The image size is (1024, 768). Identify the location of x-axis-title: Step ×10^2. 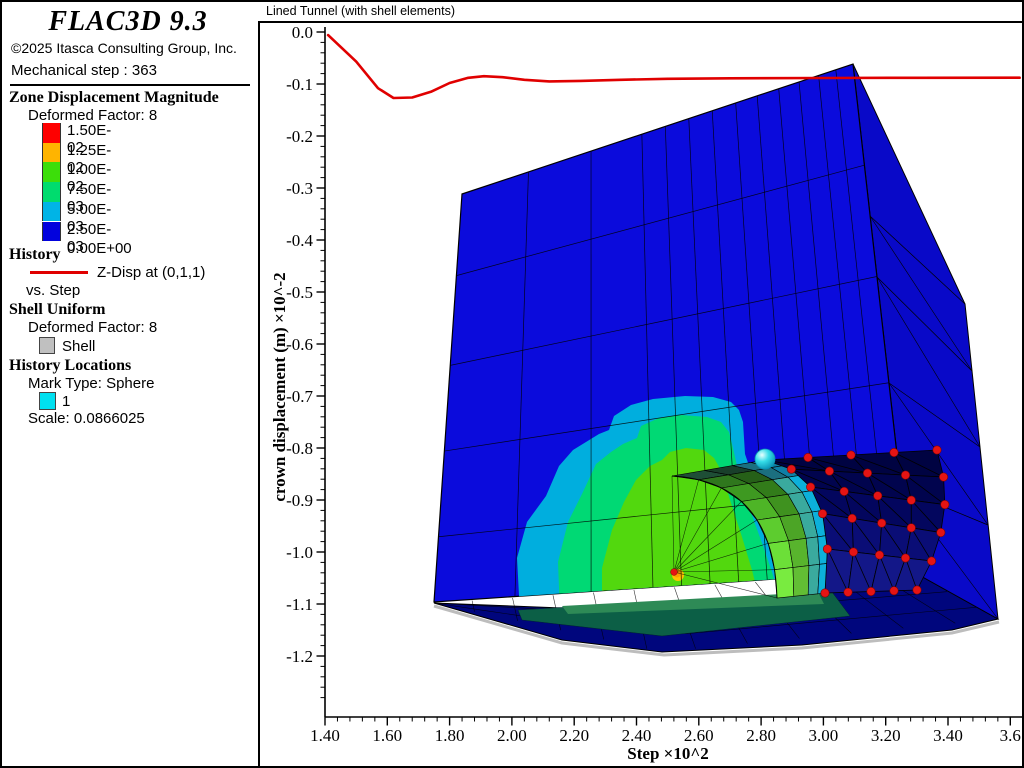
(667, 753).